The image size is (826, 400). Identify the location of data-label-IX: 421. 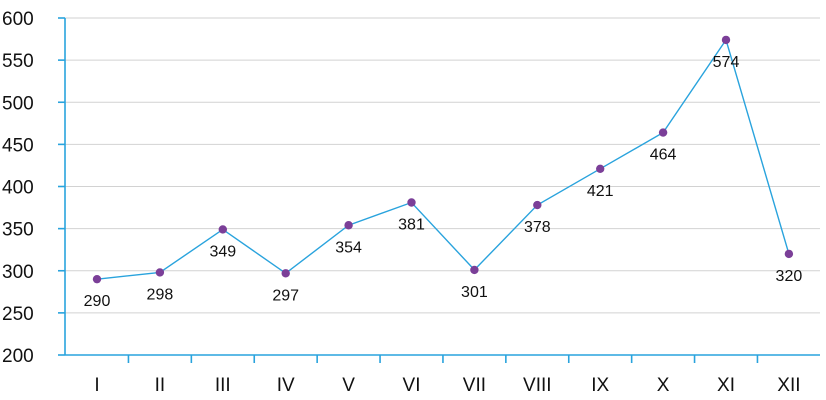
(600, 191).